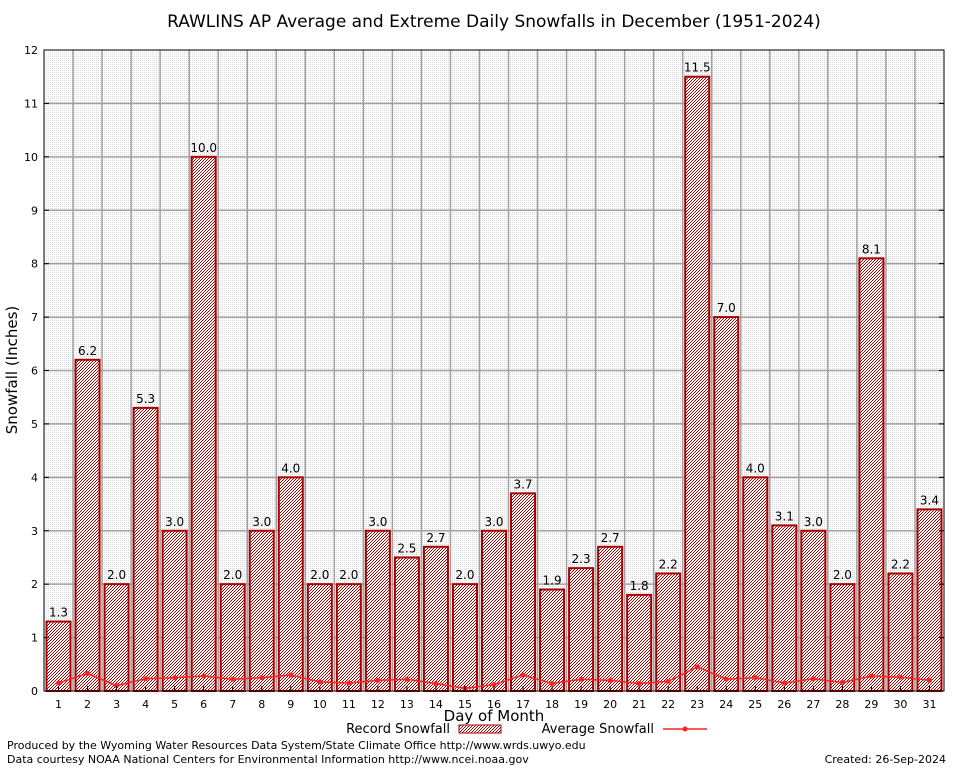  I want to click on bar-value-label-day-31: 3.4, so click(929, 500).